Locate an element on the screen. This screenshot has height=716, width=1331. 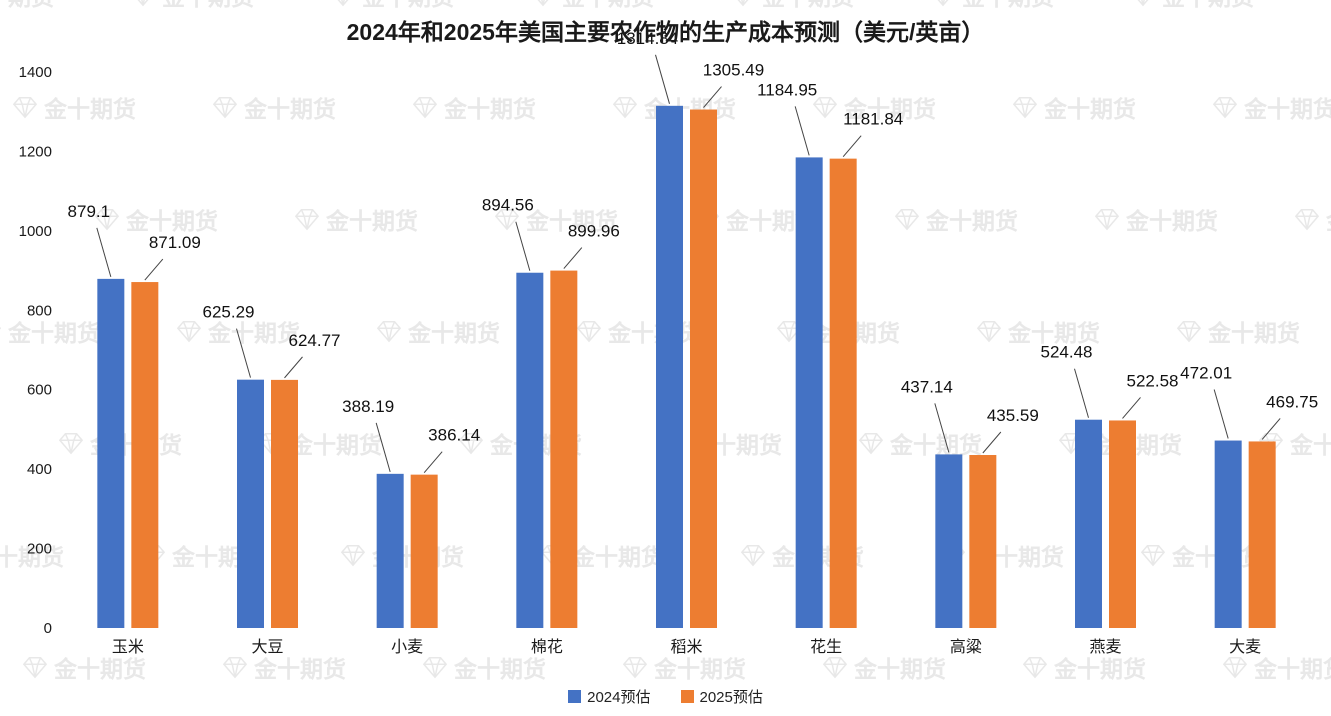
y-axis-tick: 1200 is located at coordinates (35, 151).